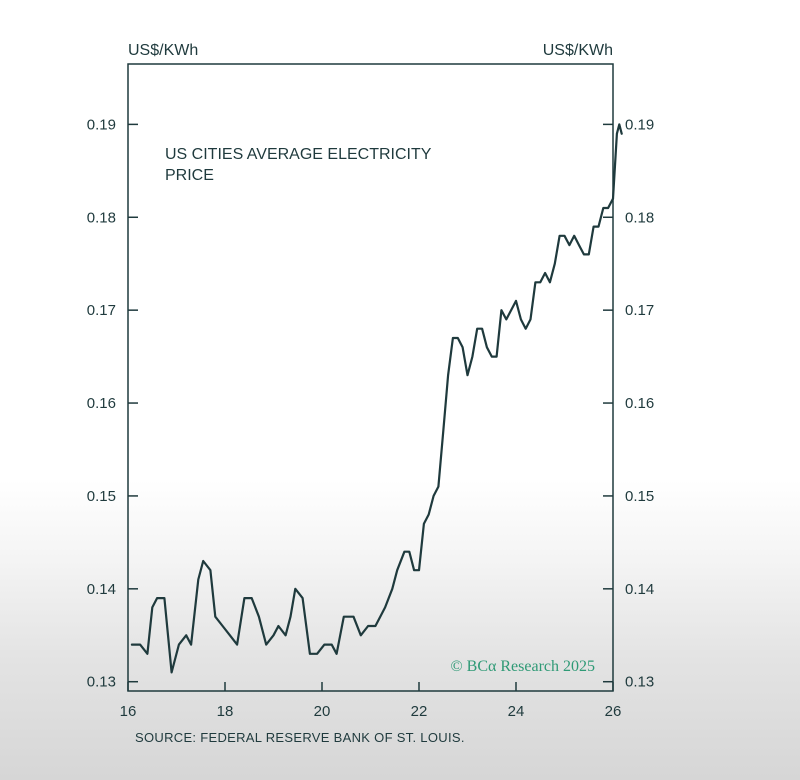  I want to click on chart-title-line-1: US CITIES AVERAGE ELECTRICITY, so click(298, 154).